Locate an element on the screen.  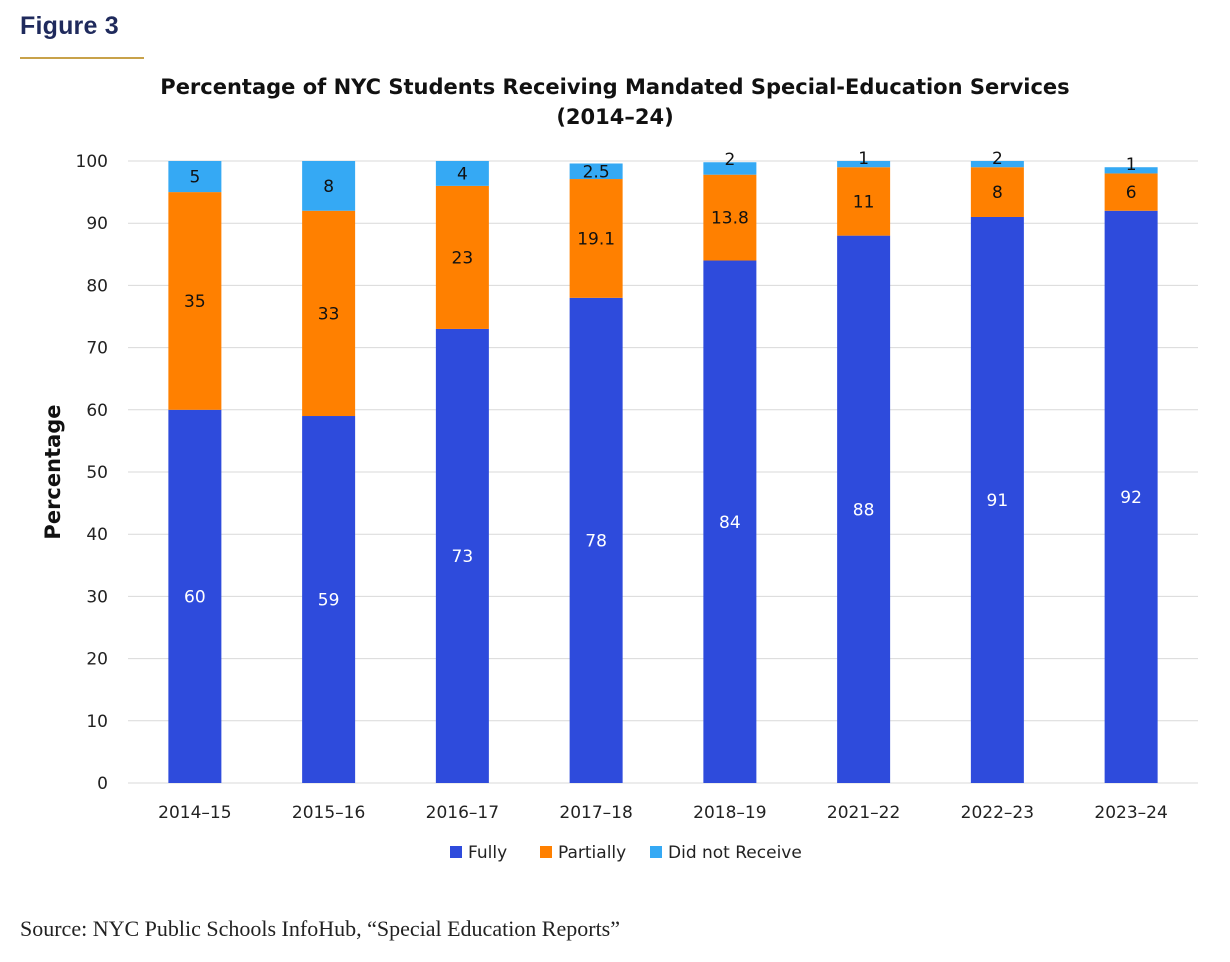
data-label: 73 is located at coordinates (463, 557).